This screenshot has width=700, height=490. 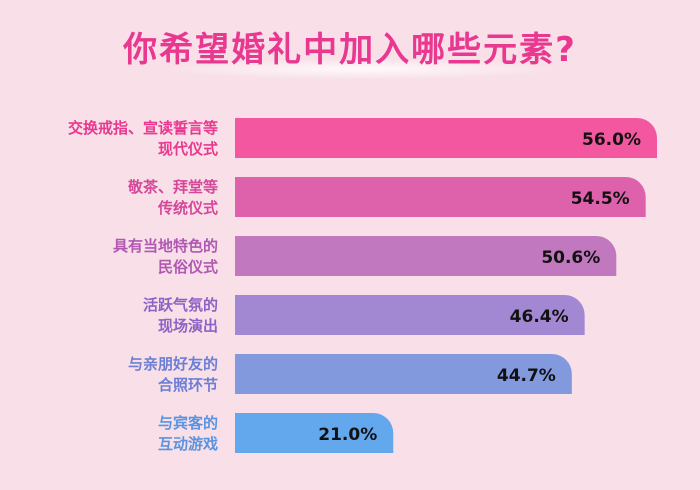 I want to click on category-label-4-line-0: 与亲朋好友的, so click(x=173, y=364).